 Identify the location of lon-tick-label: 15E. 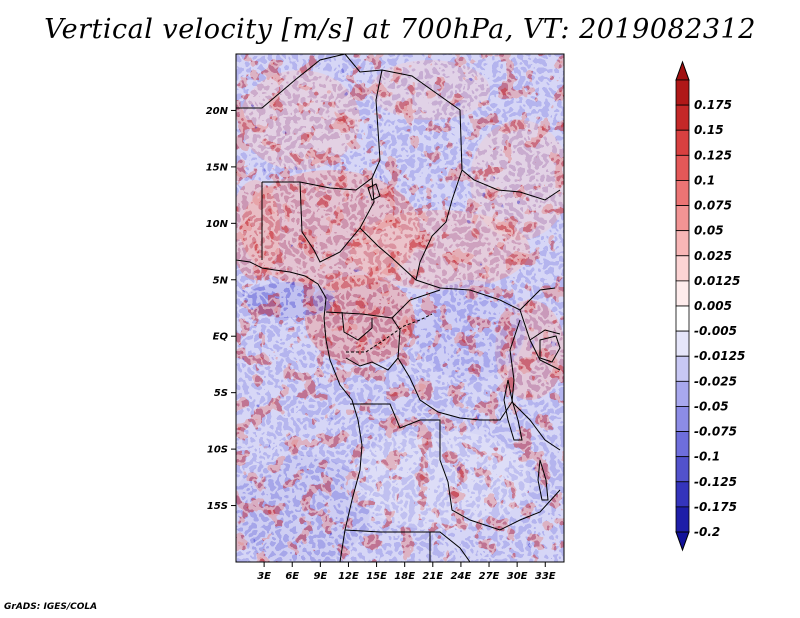
(376, 576).